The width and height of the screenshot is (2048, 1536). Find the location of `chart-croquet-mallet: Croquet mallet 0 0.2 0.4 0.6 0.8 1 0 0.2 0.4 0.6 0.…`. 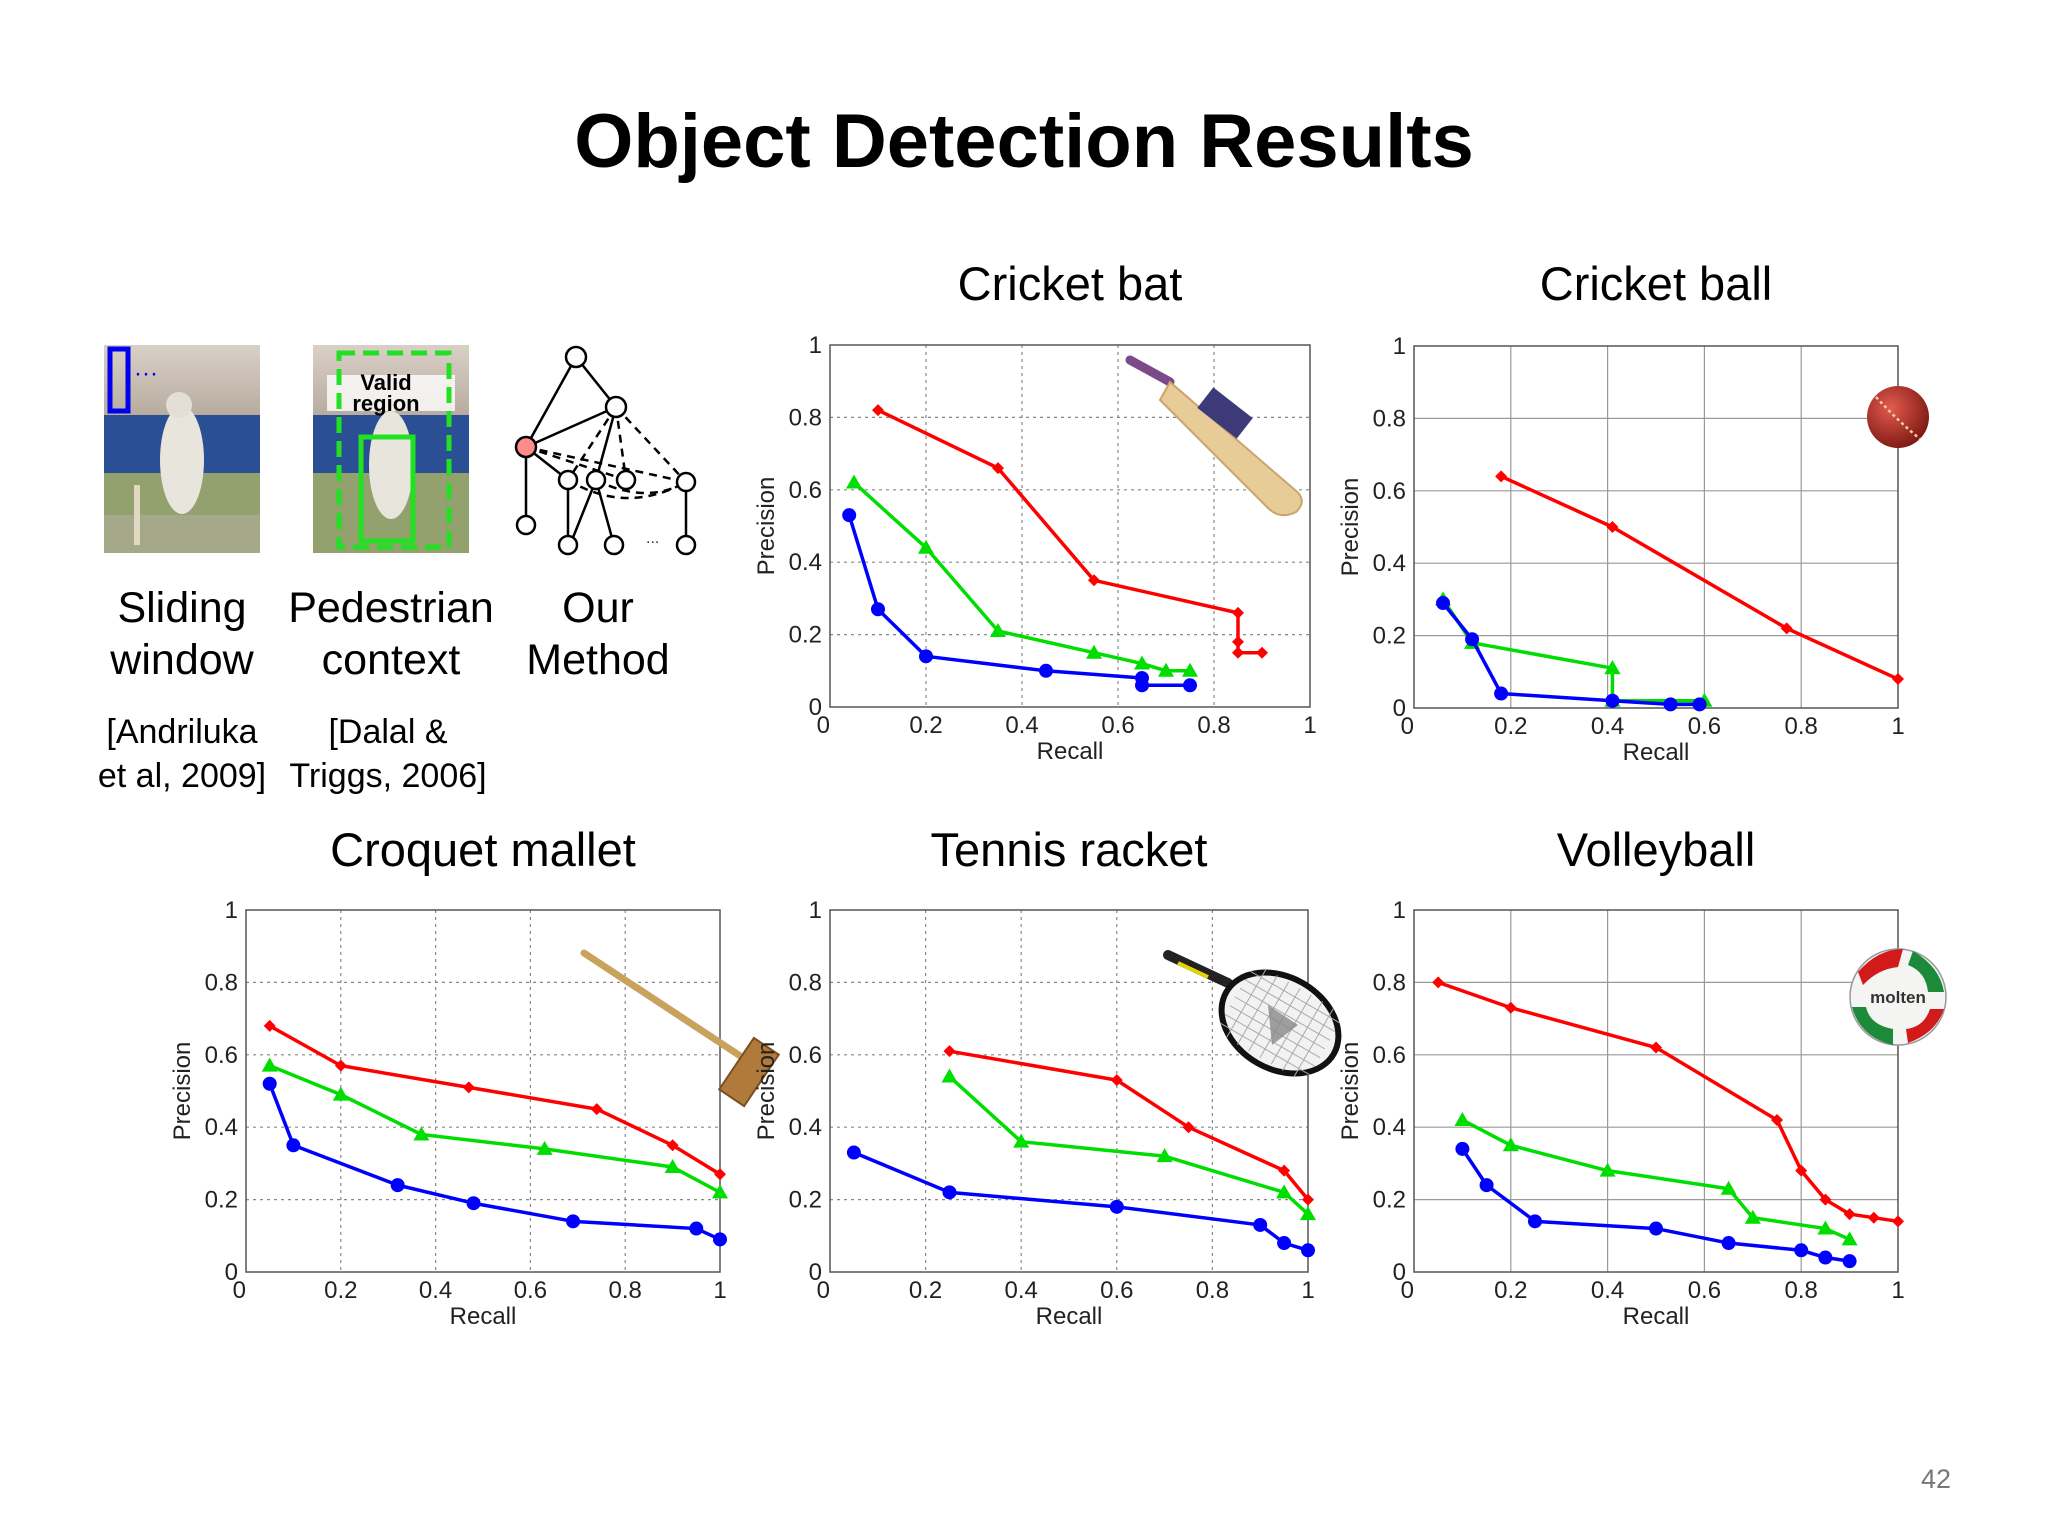

chart-croquet-mallet: Croquet mallet 0 0.2 0.4 0.6 0.8 1 0 0.2 0.4 0.6 0.… is located at coordinates (465, 1080).